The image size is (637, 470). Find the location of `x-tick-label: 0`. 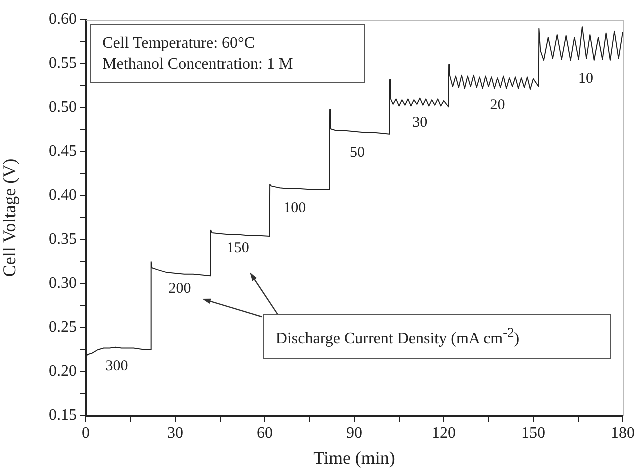

x-tick-label: 0 is located at coordinates (86, 433).